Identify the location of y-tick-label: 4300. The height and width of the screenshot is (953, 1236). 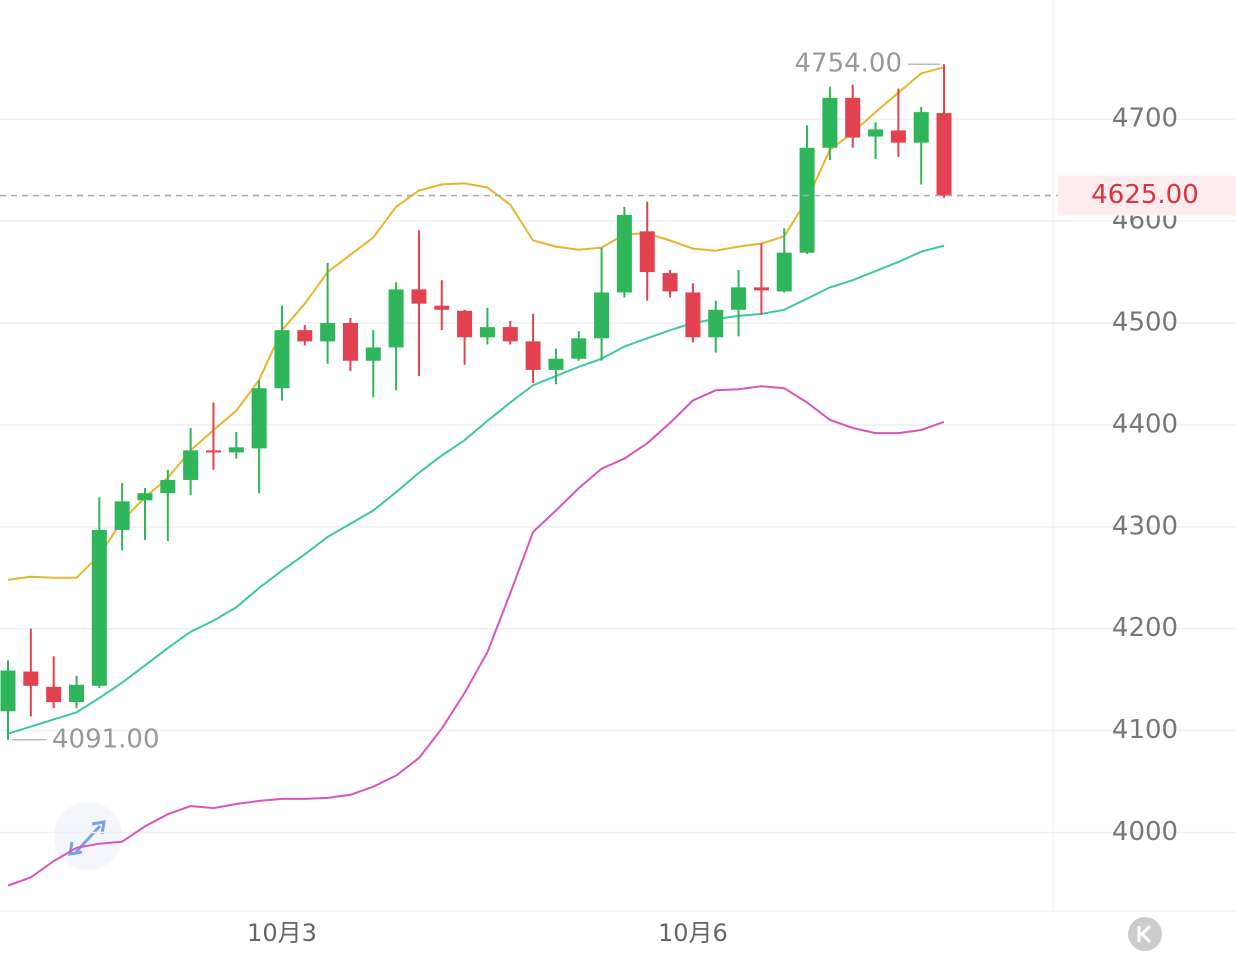
(1145, 526).